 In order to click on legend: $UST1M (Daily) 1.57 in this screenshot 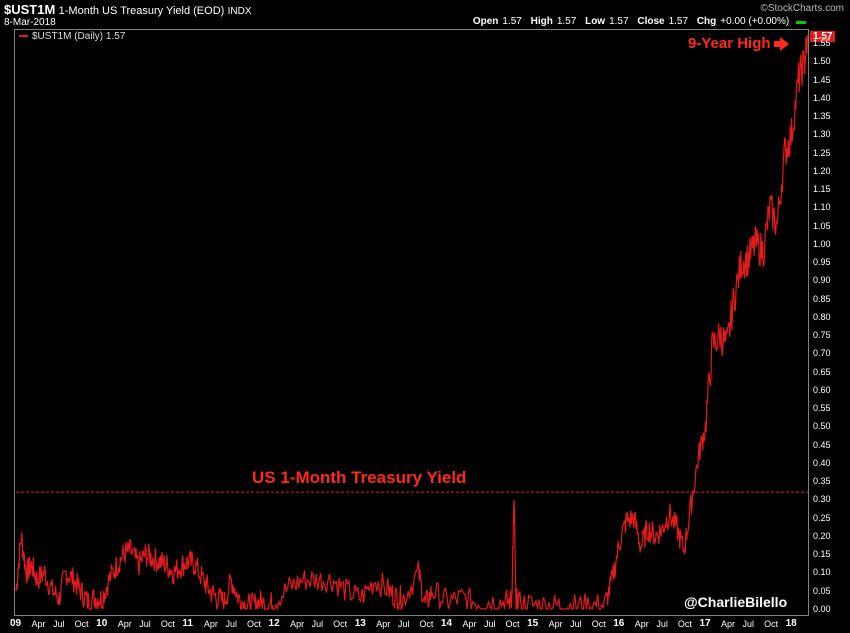, I will do `click(72, 36)`.